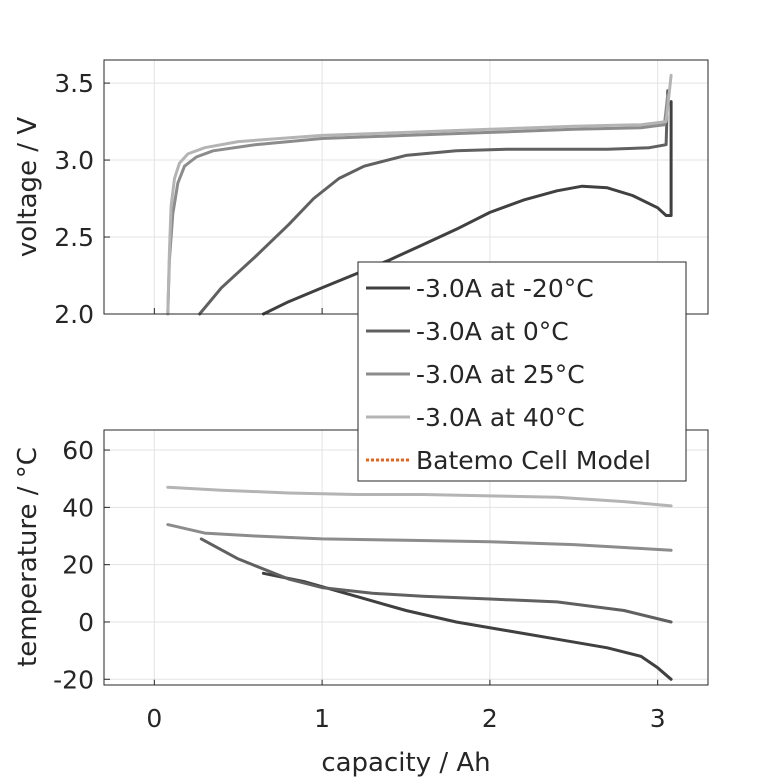  I want to click on temperature-y-tick-label: 40, so click(78, 507).